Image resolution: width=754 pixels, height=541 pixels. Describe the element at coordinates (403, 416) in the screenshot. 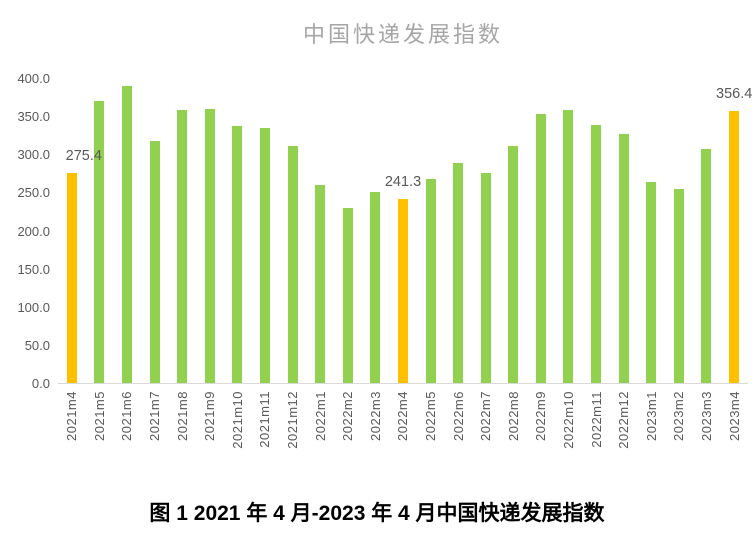

I see `x-label-2022m4: 2022m4` at that location.